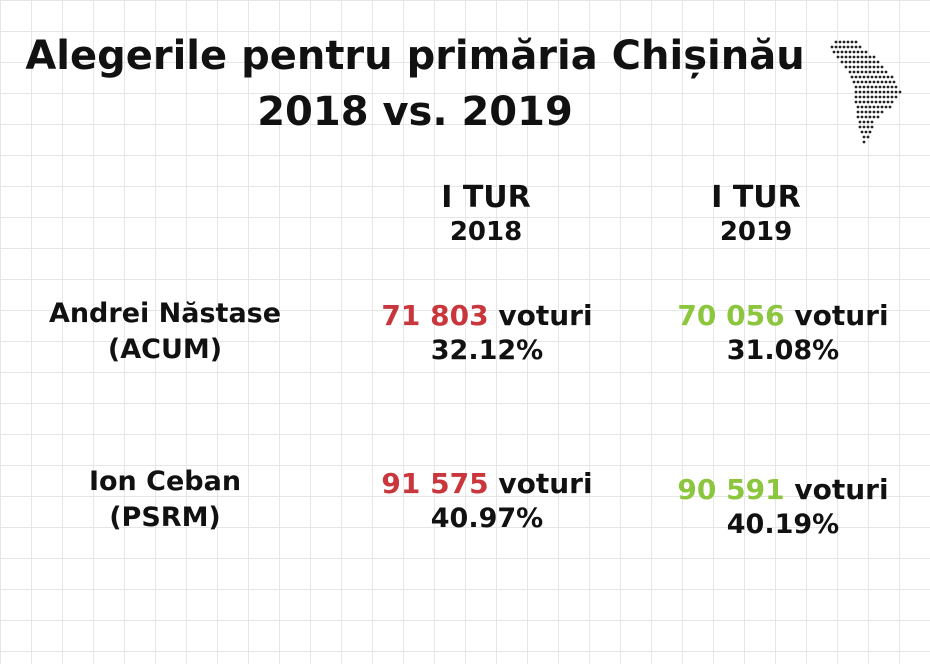 Image resolution: width=930 pixels, height=664 pixels. I want to click on candidate-party: (PSRM), so click(165, 517).